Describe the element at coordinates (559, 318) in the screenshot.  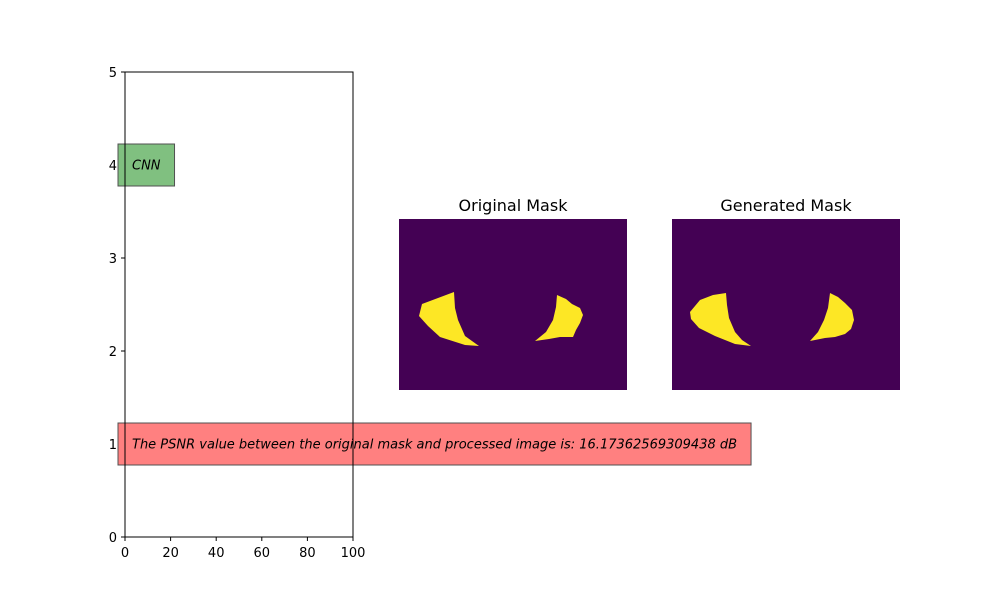
I see `original-mask-right-blob` at that location.